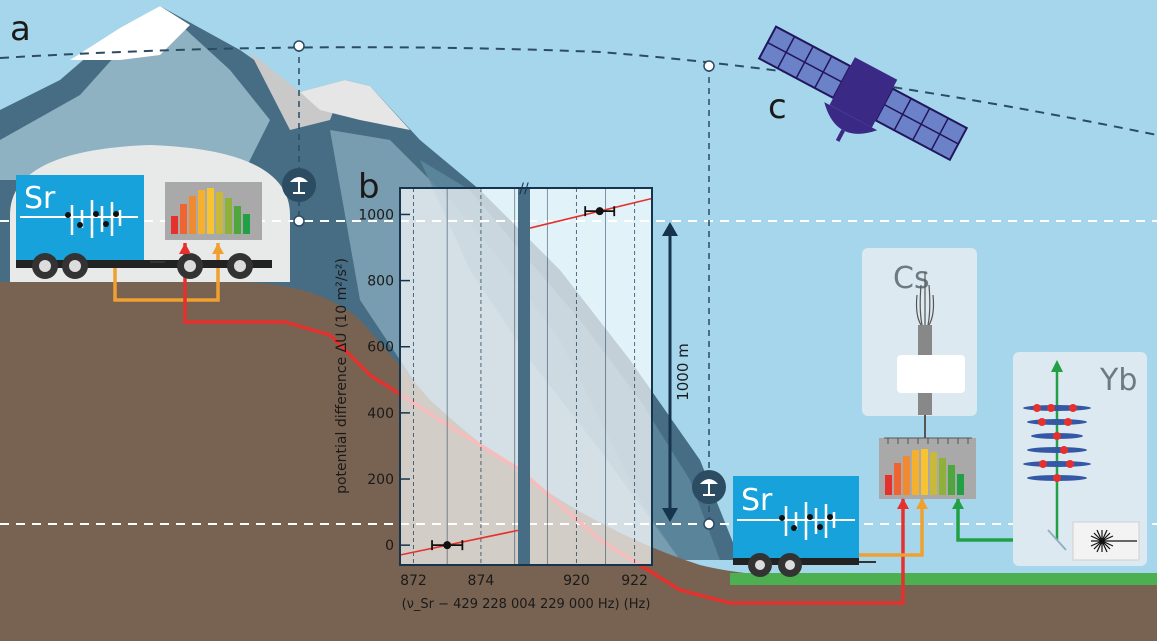 The image size is (1157, 641). I want to click on height-difference-label: 1000 m, so click(683, 372).